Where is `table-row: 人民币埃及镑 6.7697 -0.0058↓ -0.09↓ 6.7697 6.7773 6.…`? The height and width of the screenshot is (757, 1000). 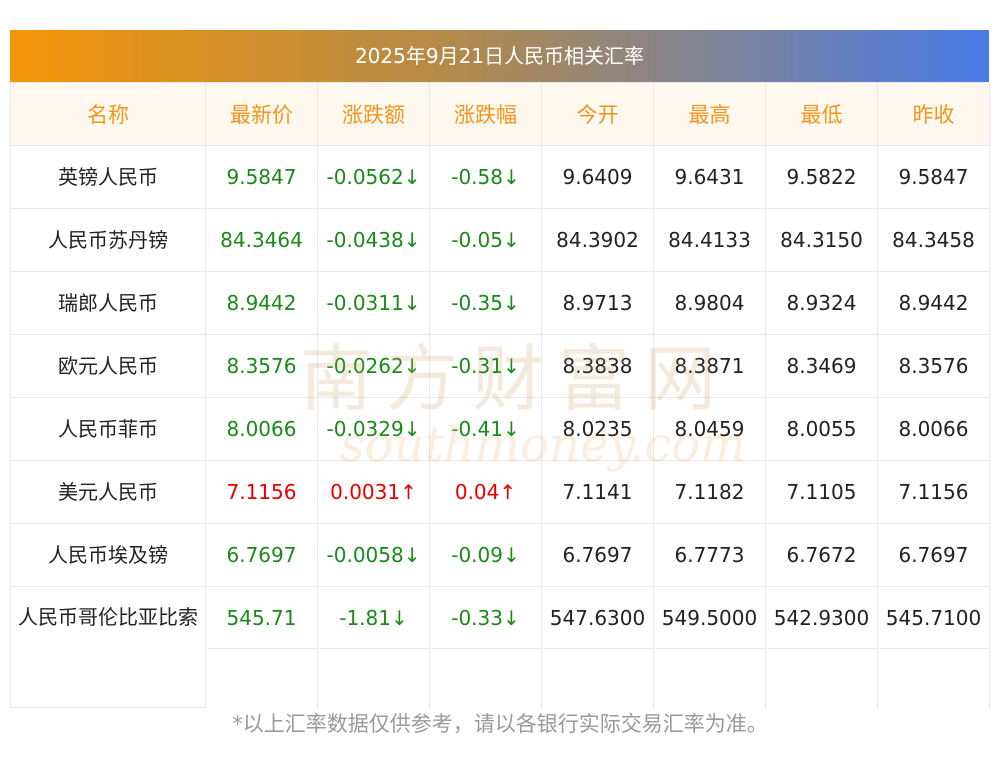 table-row: 人民币埃及镑 6.7697 -0.0058↓ -0.09↓ 6.7697 6.7773 6.… is located at coordinates (500, 555).